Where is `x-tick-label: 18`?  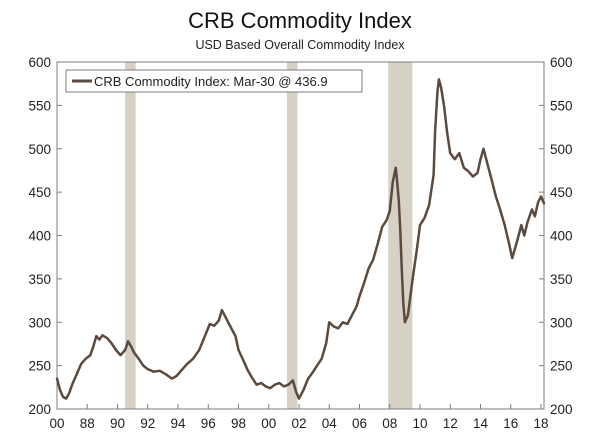
x-tick-label: 18 is located at coordinates (540, 423).